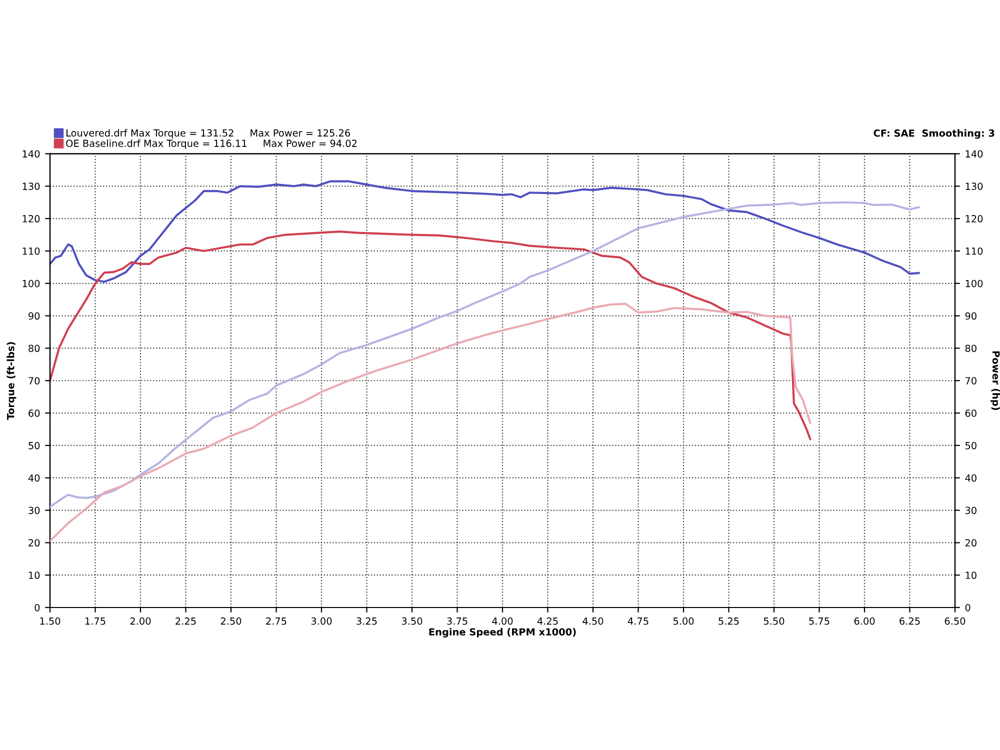 Image resolution: width=1000 pixels, height=750 pixels. What do you see at coordinates (502, 621) in the screenshot?
I see `x-tick-label: 4.00` at bounding box center [502, 621].